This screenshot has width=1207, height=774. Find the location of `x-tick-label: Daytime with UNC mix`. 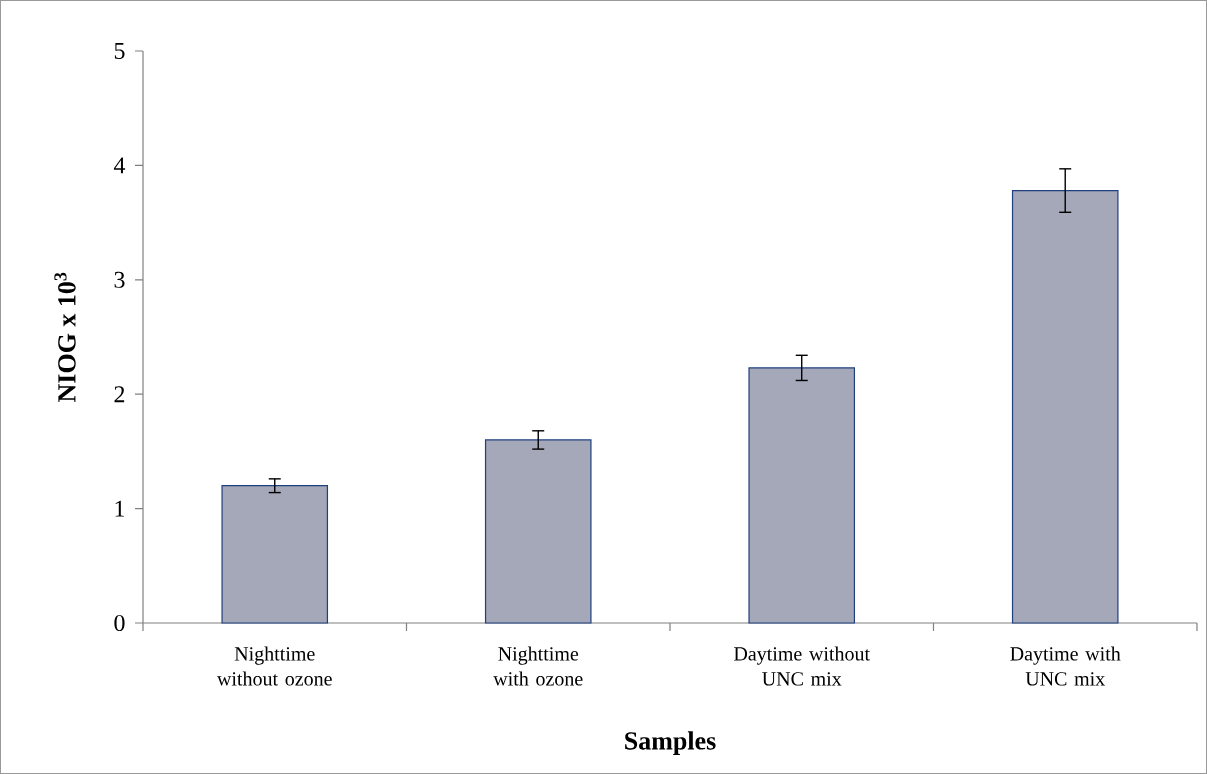

x-tick-label: Daytime with UNC mix is located at coordinates (1065, 666).